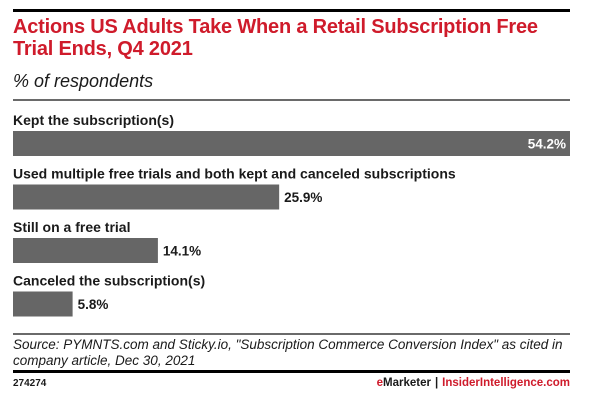 The height and width of the screenshot is (411, 600). Describe the element at coordinates (30, 383) in the screenshot. I see `chart-id: 274274` at that location.